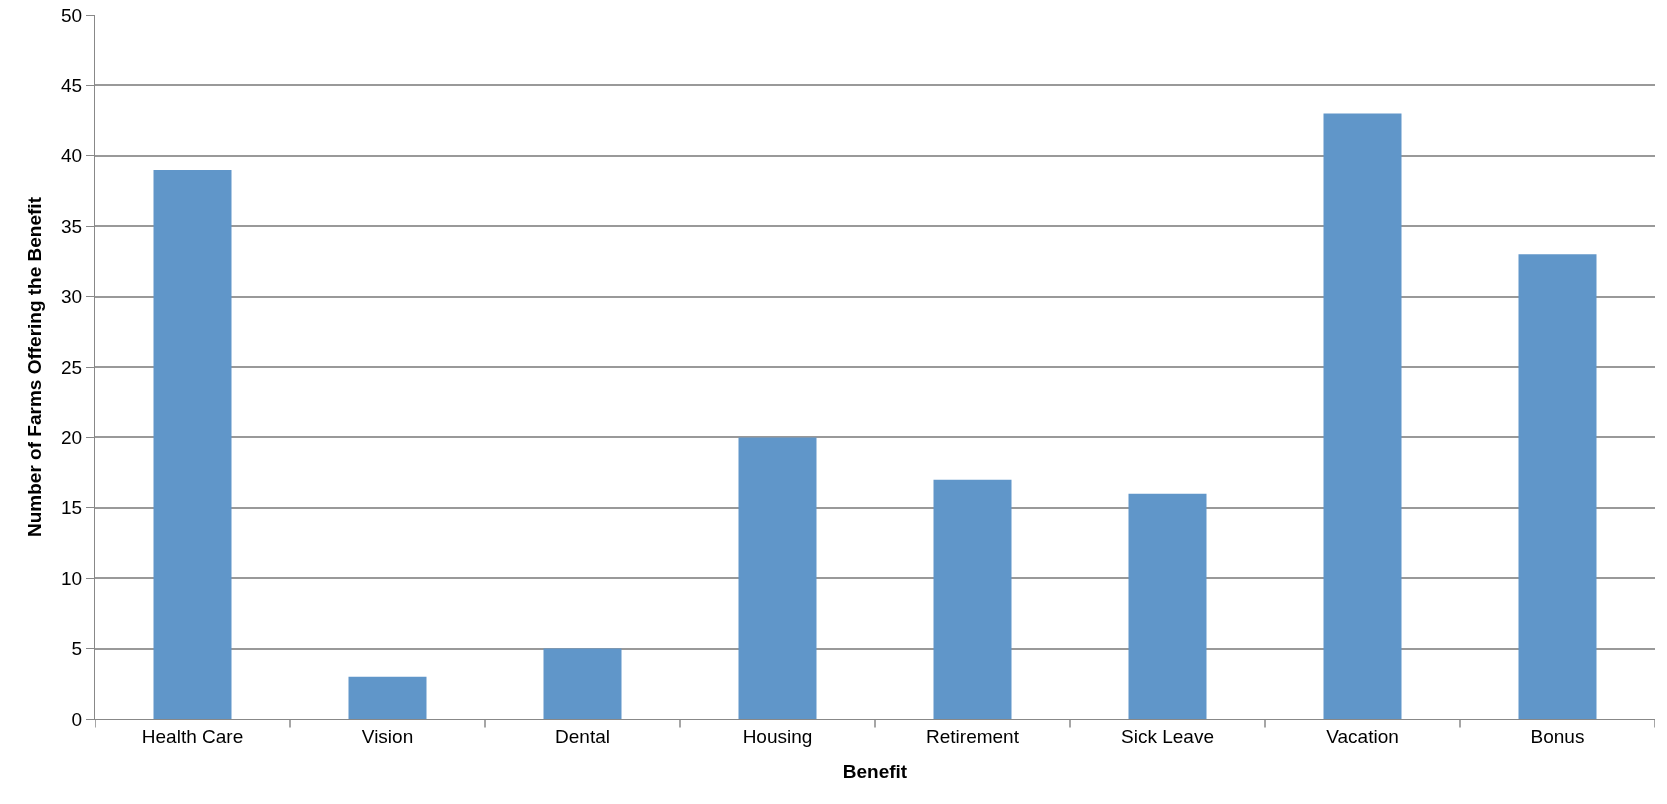  What do you see at coordinates (973, 736) in the screenshot?
I see `x-tick-label: Retirement` at bounding box center [973, 736].